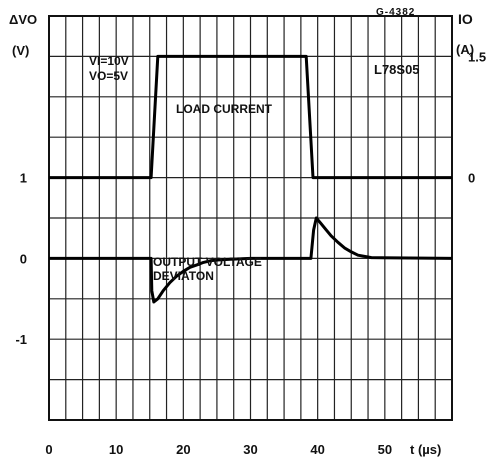  Describe the element at coordinates (109, 61) in the screenshot. I see `condition-vi: VI=10V` at that location.